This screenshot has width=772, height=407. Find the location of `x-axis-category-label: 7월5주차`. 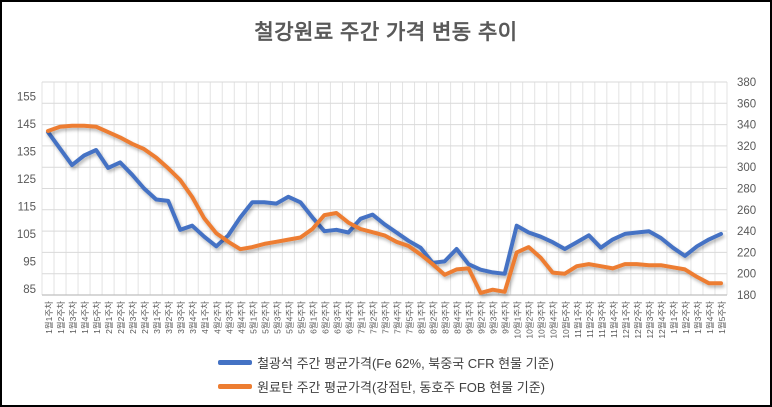

x-axis-category-label: 7월5주차 is located at coordinates (410, 317).